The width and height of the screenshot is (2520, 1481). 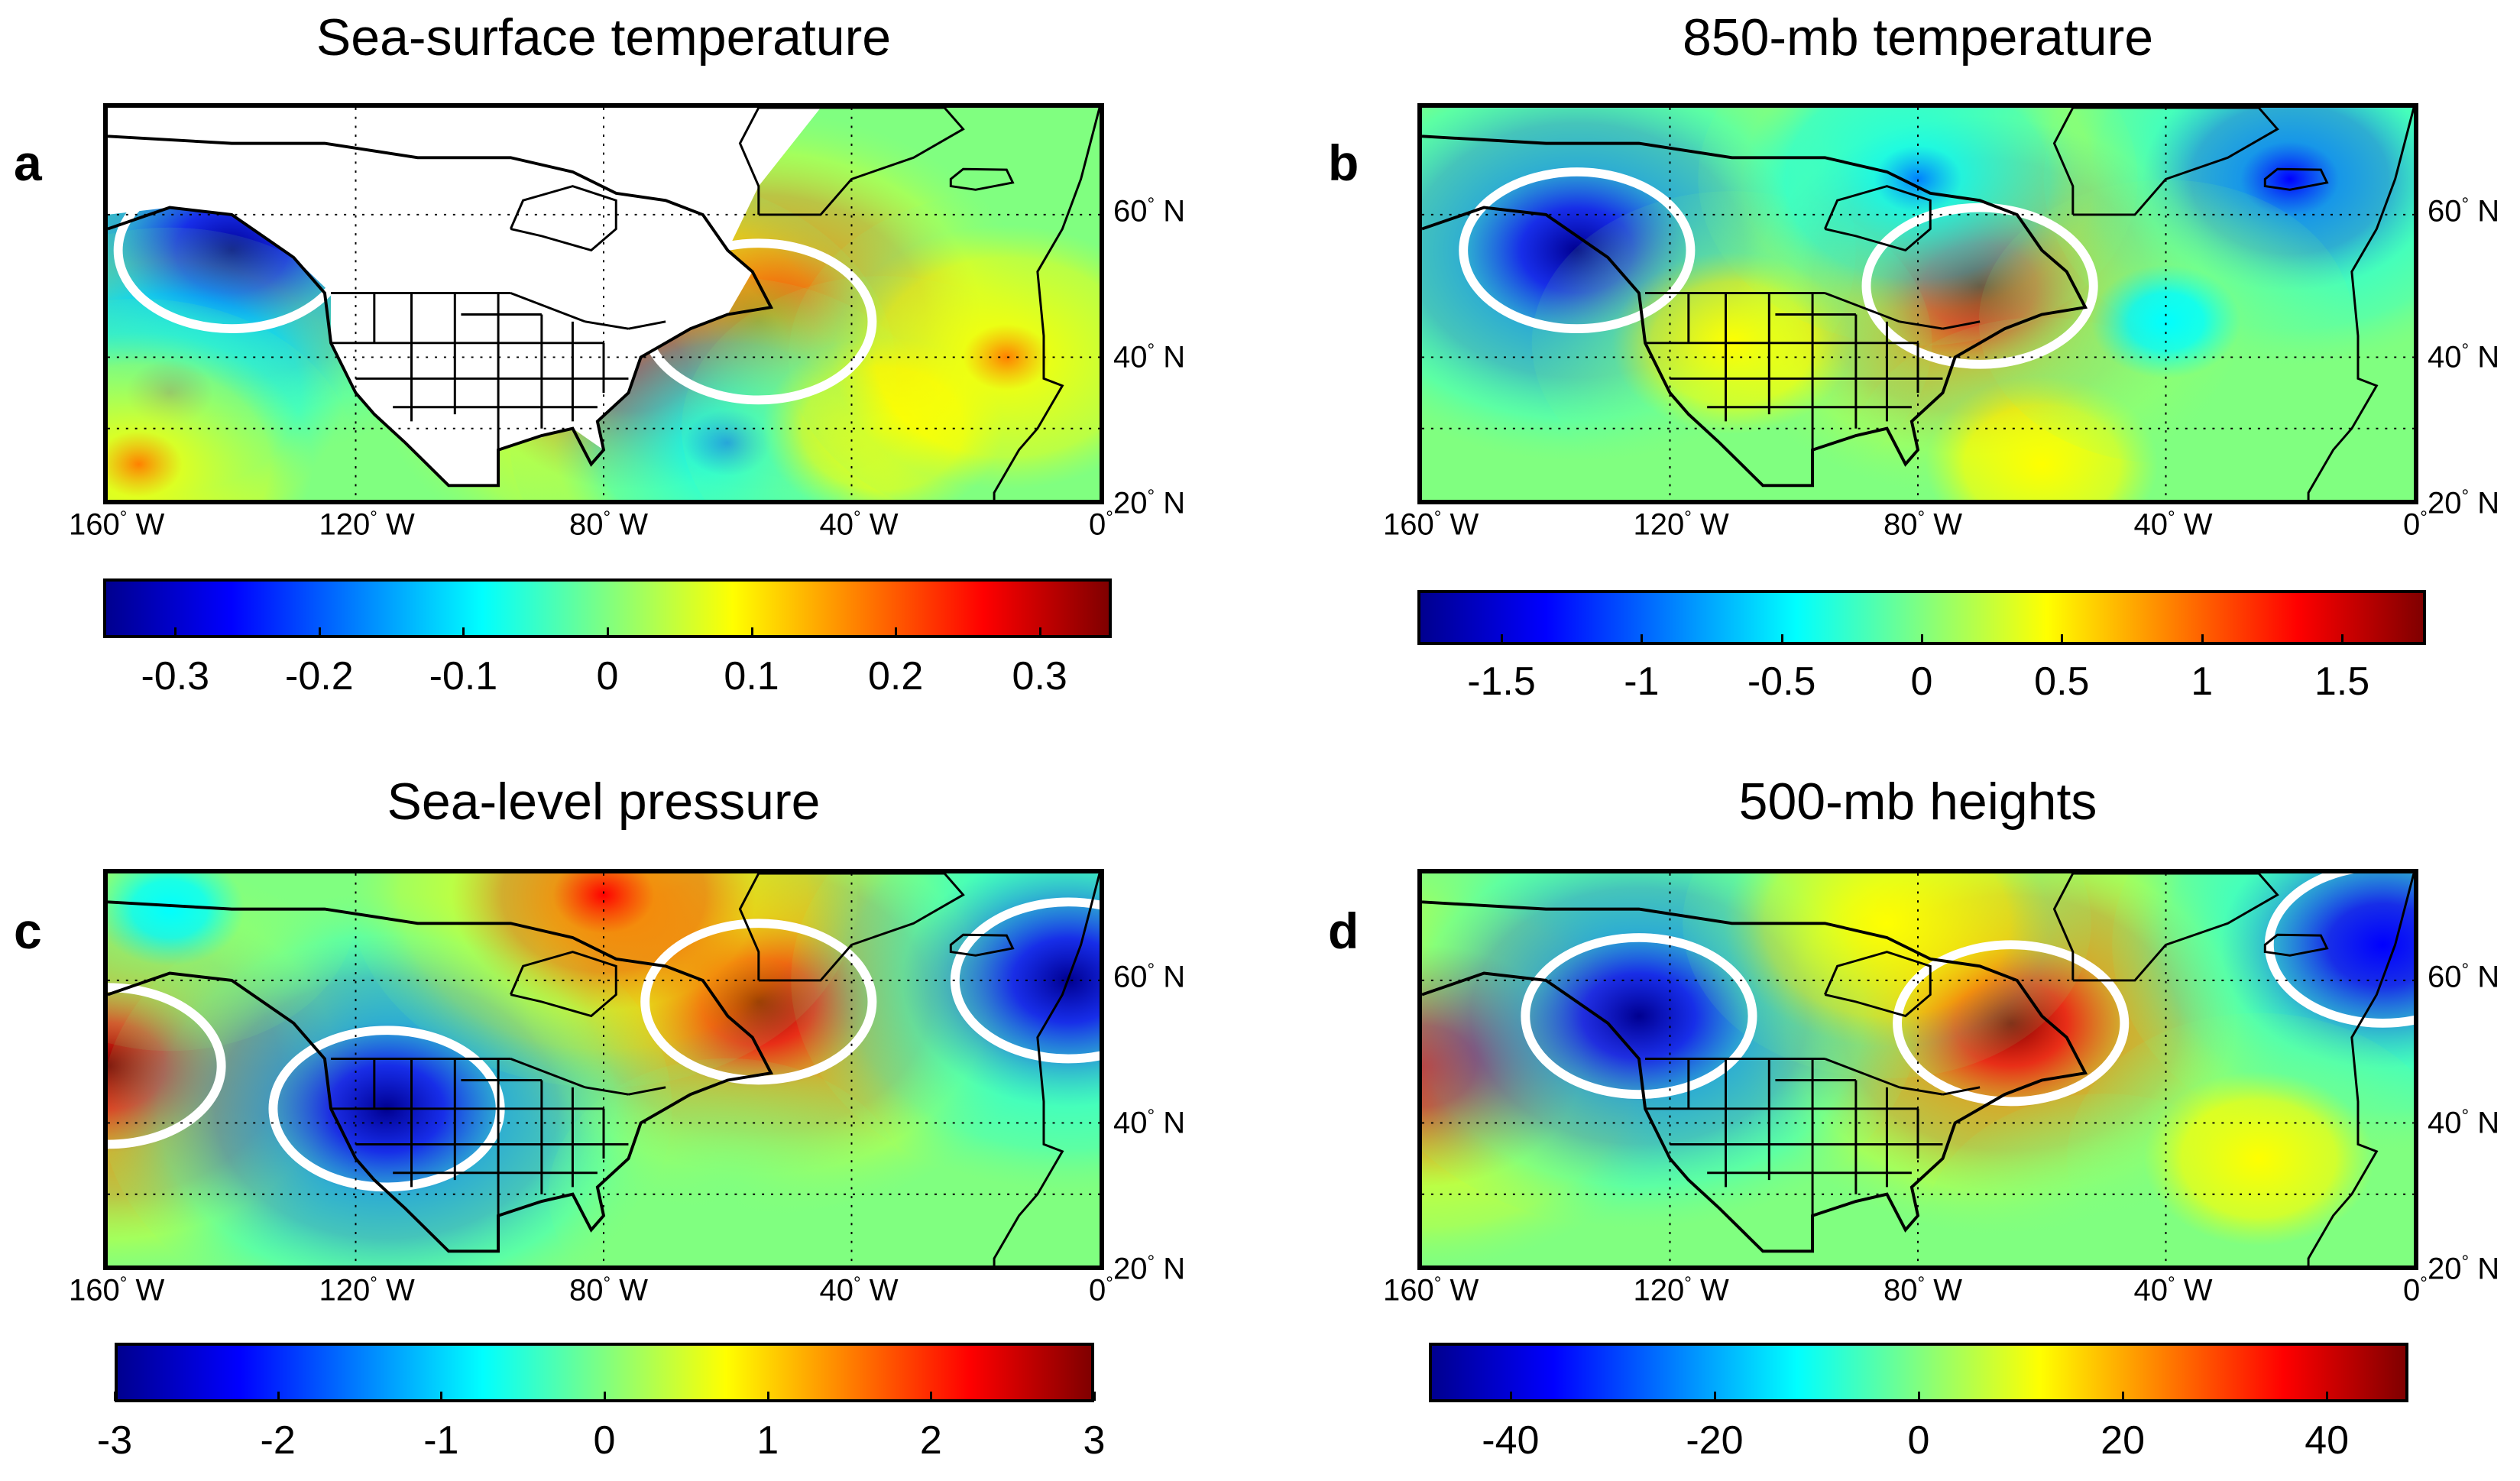 I want to click on panel-letter: b, so click(x=1343, y=162).